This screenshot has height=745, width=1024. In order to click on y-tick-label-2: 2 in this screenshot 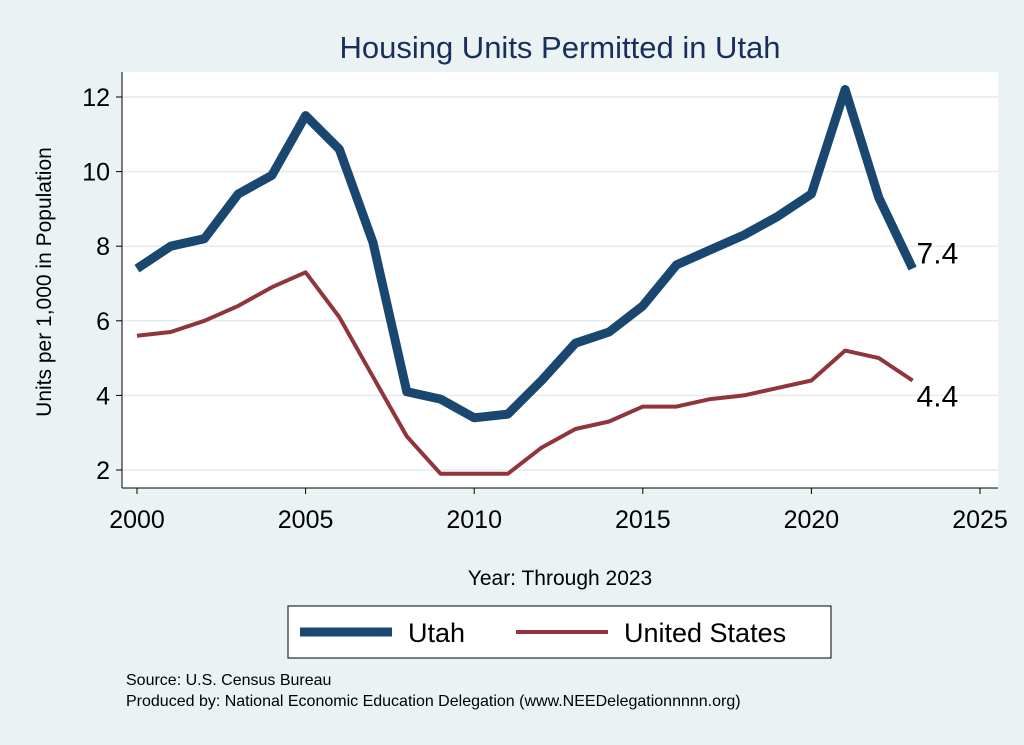, I will do `click(103, 471)`.